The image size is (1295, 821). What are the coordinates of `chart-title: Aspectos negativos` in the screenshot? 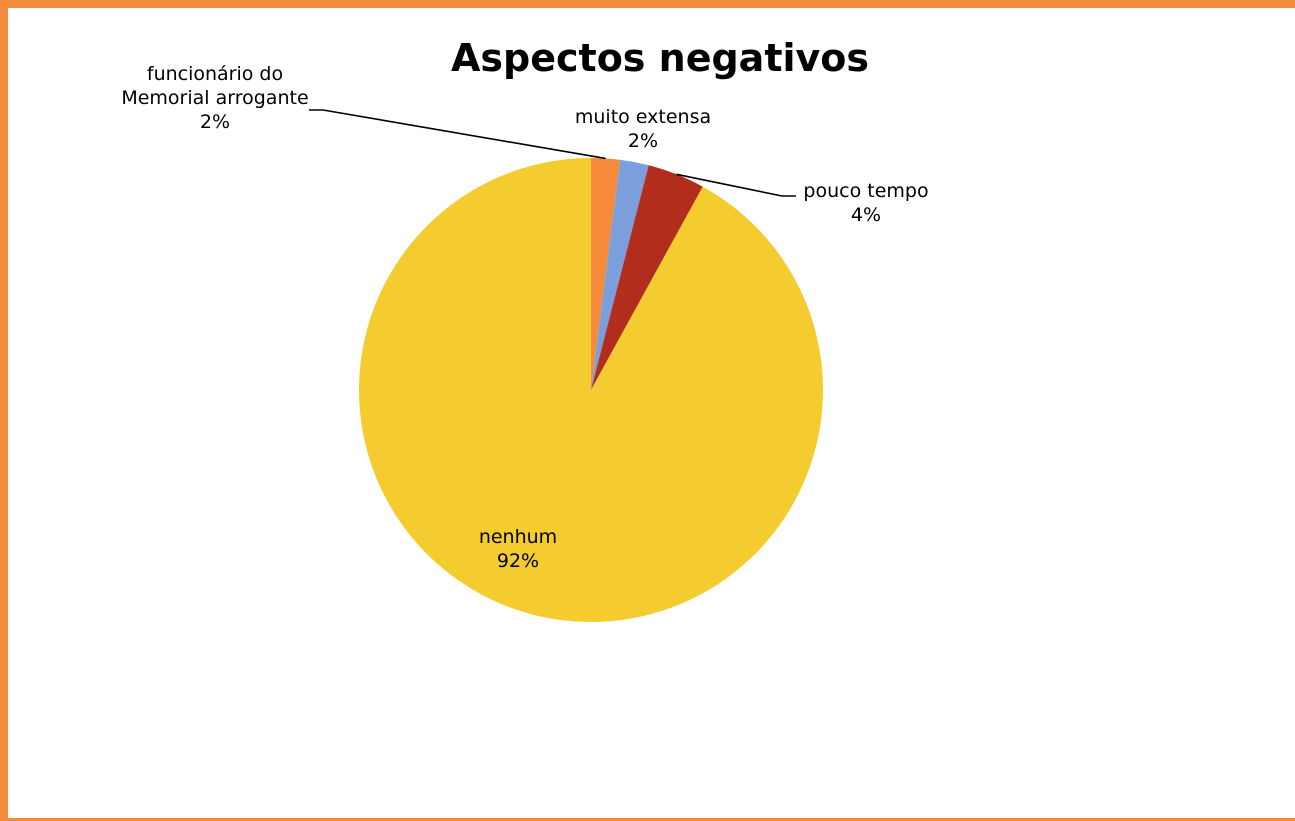 It's located at (660, 58).